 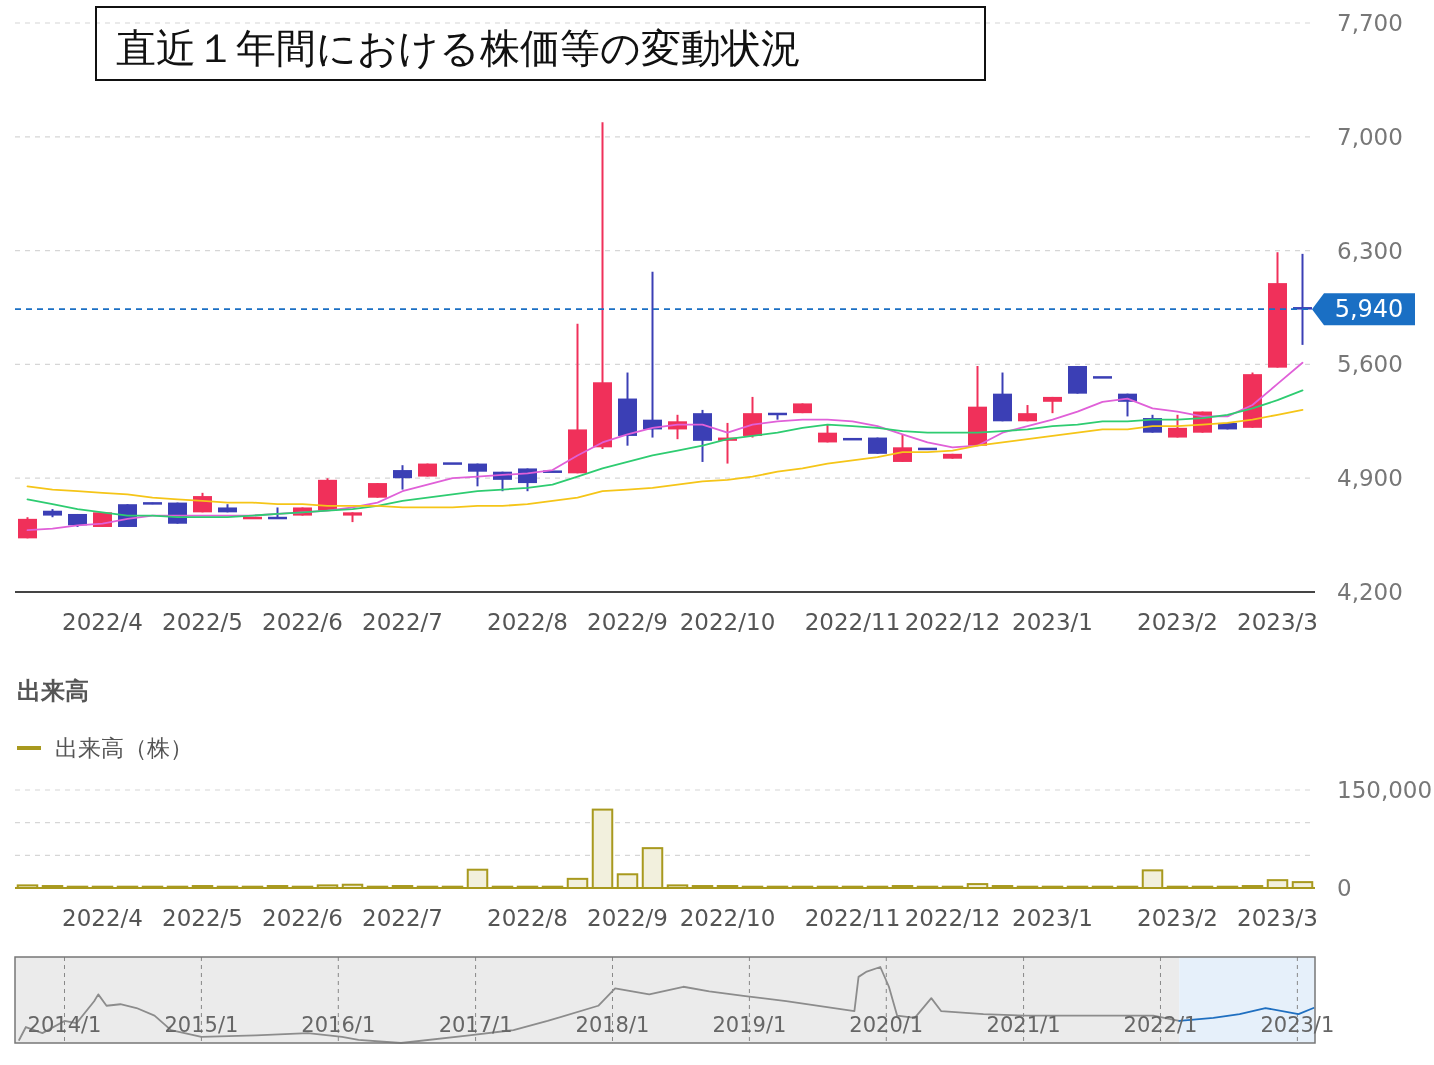 What do you see at coordinates (53, 691) in the screenshot?
I see `title: 出来高` at bounding box center [53, 691].